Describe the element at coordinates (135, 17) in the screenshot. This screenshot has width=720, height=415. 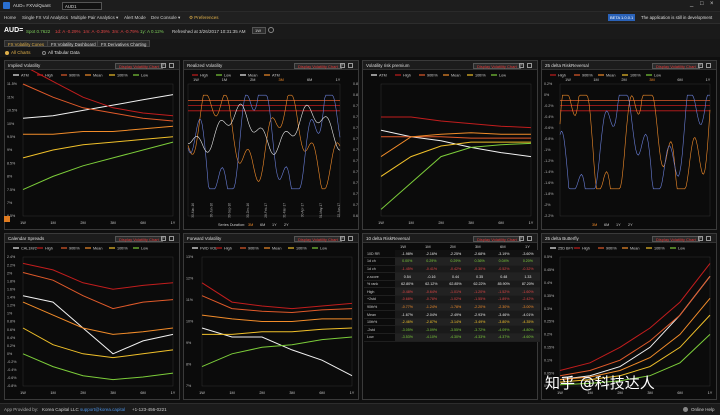
I see `menu-alert-mode: Alert Mode` at that location.